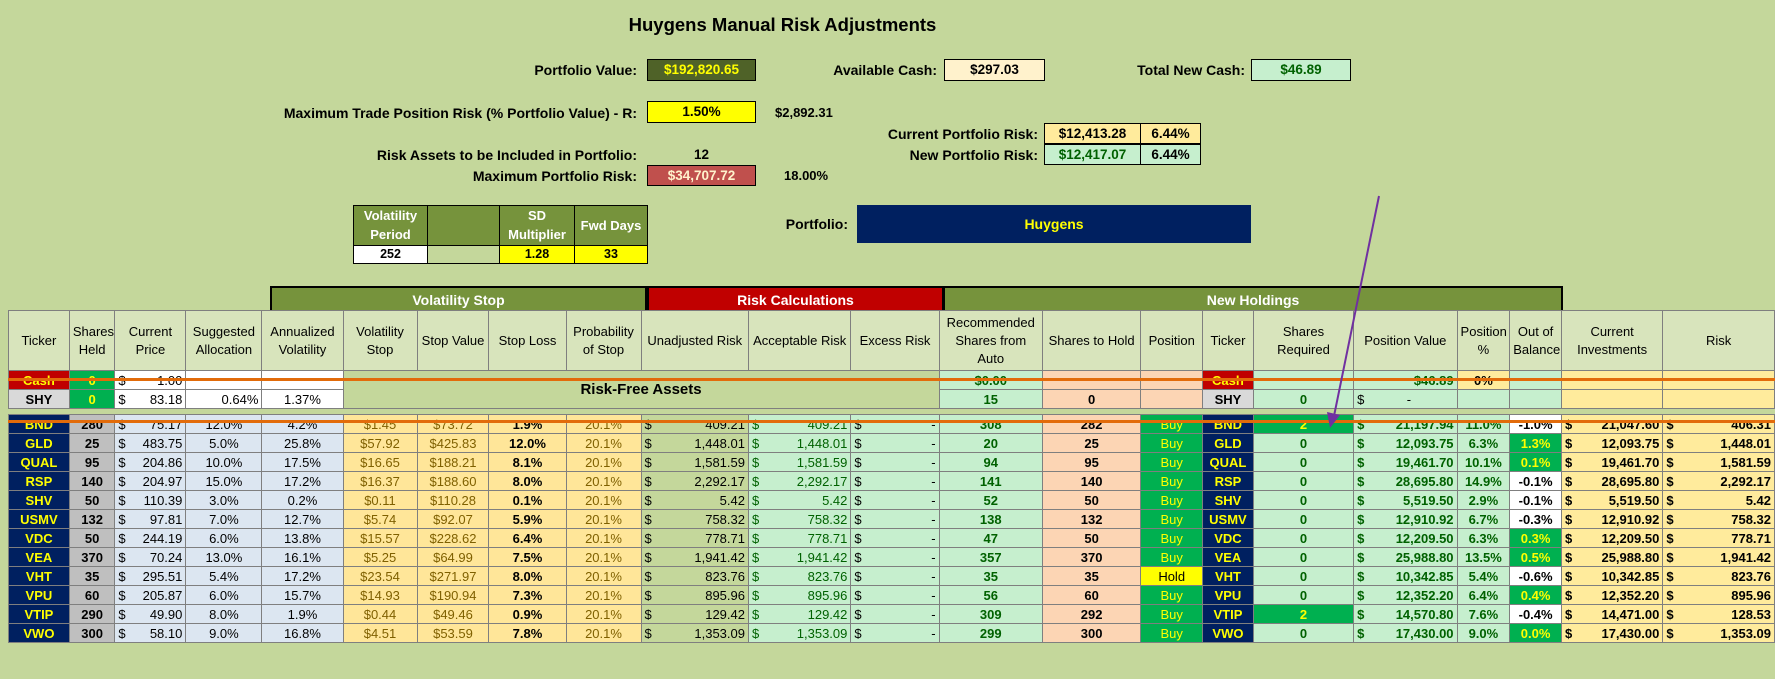 This screenshot has width=1775, height=679. Describe the element at coordinates (527, 576) in the screenshot. I see `stop-loss: 8.0%` at that location.